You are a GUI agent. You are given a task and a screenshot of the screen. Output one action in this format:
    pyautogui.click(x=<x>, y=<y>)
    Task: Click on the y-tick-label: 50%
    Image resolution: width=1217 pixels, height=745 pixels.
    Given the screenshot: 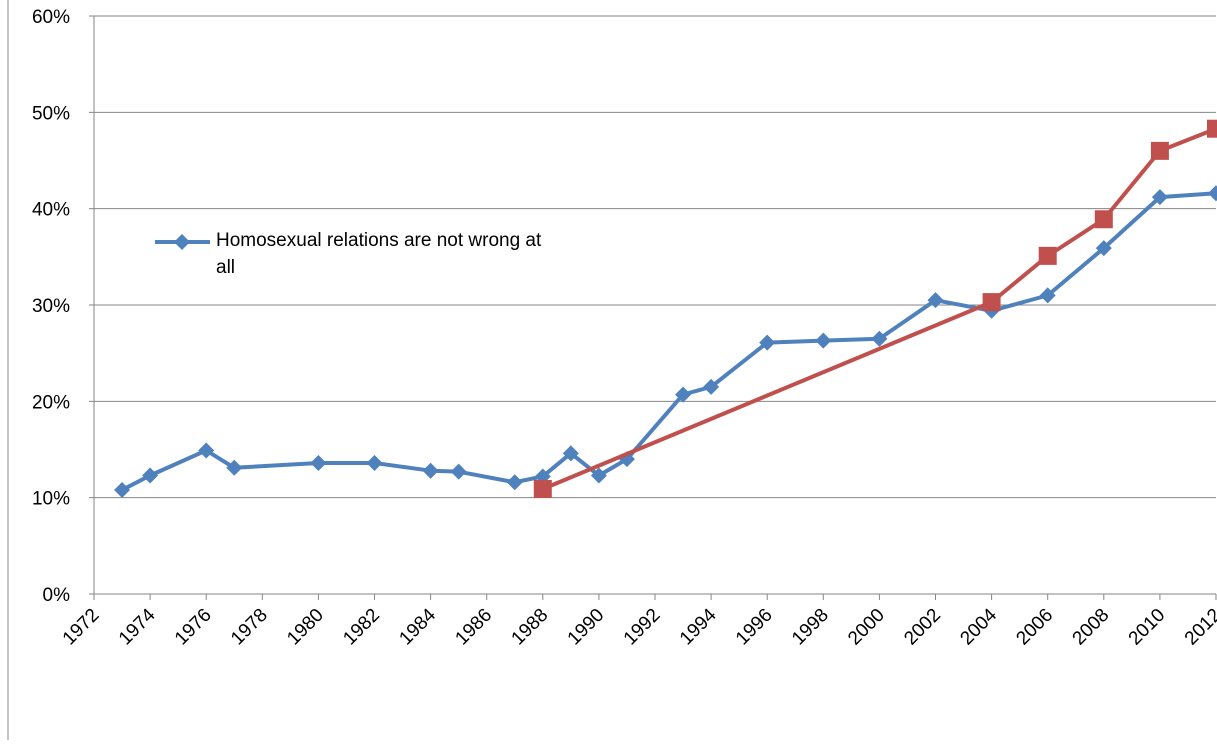 What is the action you would take?
    pyautogui.click(x=51, y=113)
    